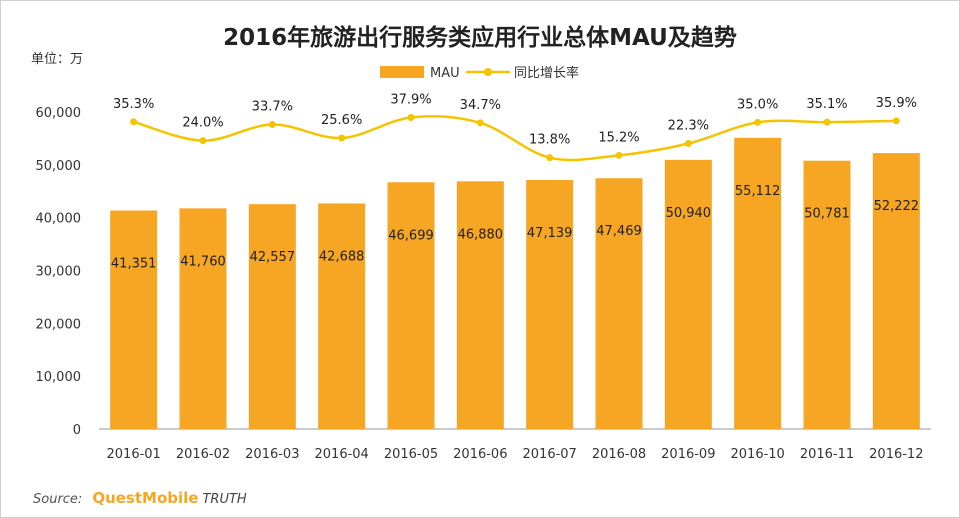 The image size is (960, 518). What do you see at coordinates (896, 454) in the screenshot?
I see `x-tick-label: 2016-12` at bounding box center [896, 454].